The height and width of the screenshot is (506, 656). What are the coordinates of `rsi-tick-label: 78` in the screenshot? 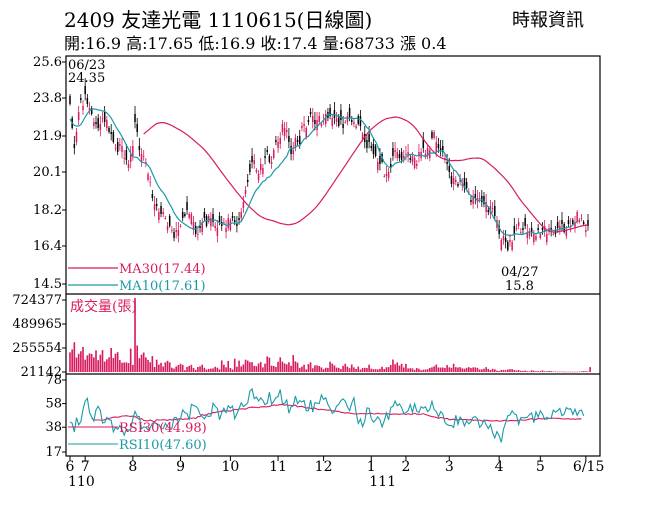 It's located at (53, 380).